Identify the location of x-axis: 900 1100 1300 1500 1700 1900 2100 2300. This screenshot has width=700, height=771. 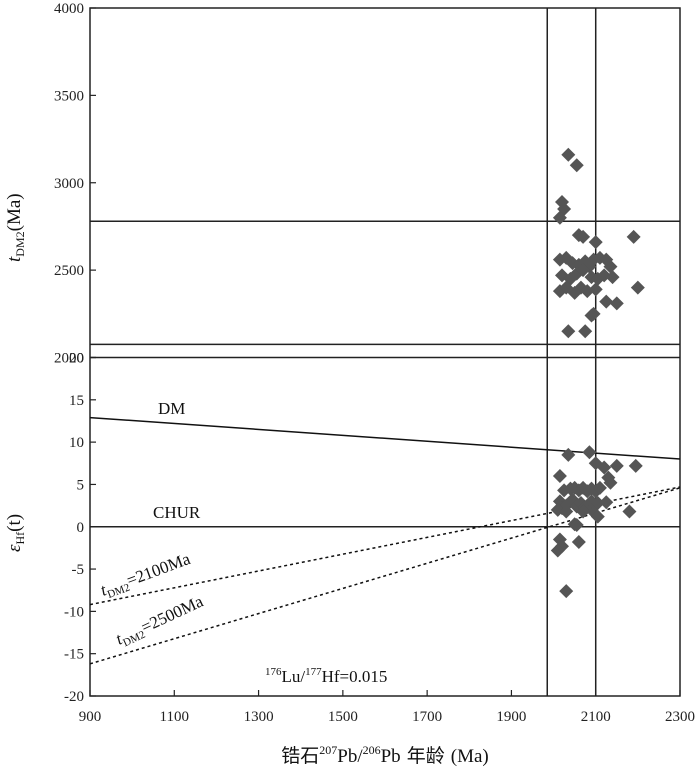
(387, 707).